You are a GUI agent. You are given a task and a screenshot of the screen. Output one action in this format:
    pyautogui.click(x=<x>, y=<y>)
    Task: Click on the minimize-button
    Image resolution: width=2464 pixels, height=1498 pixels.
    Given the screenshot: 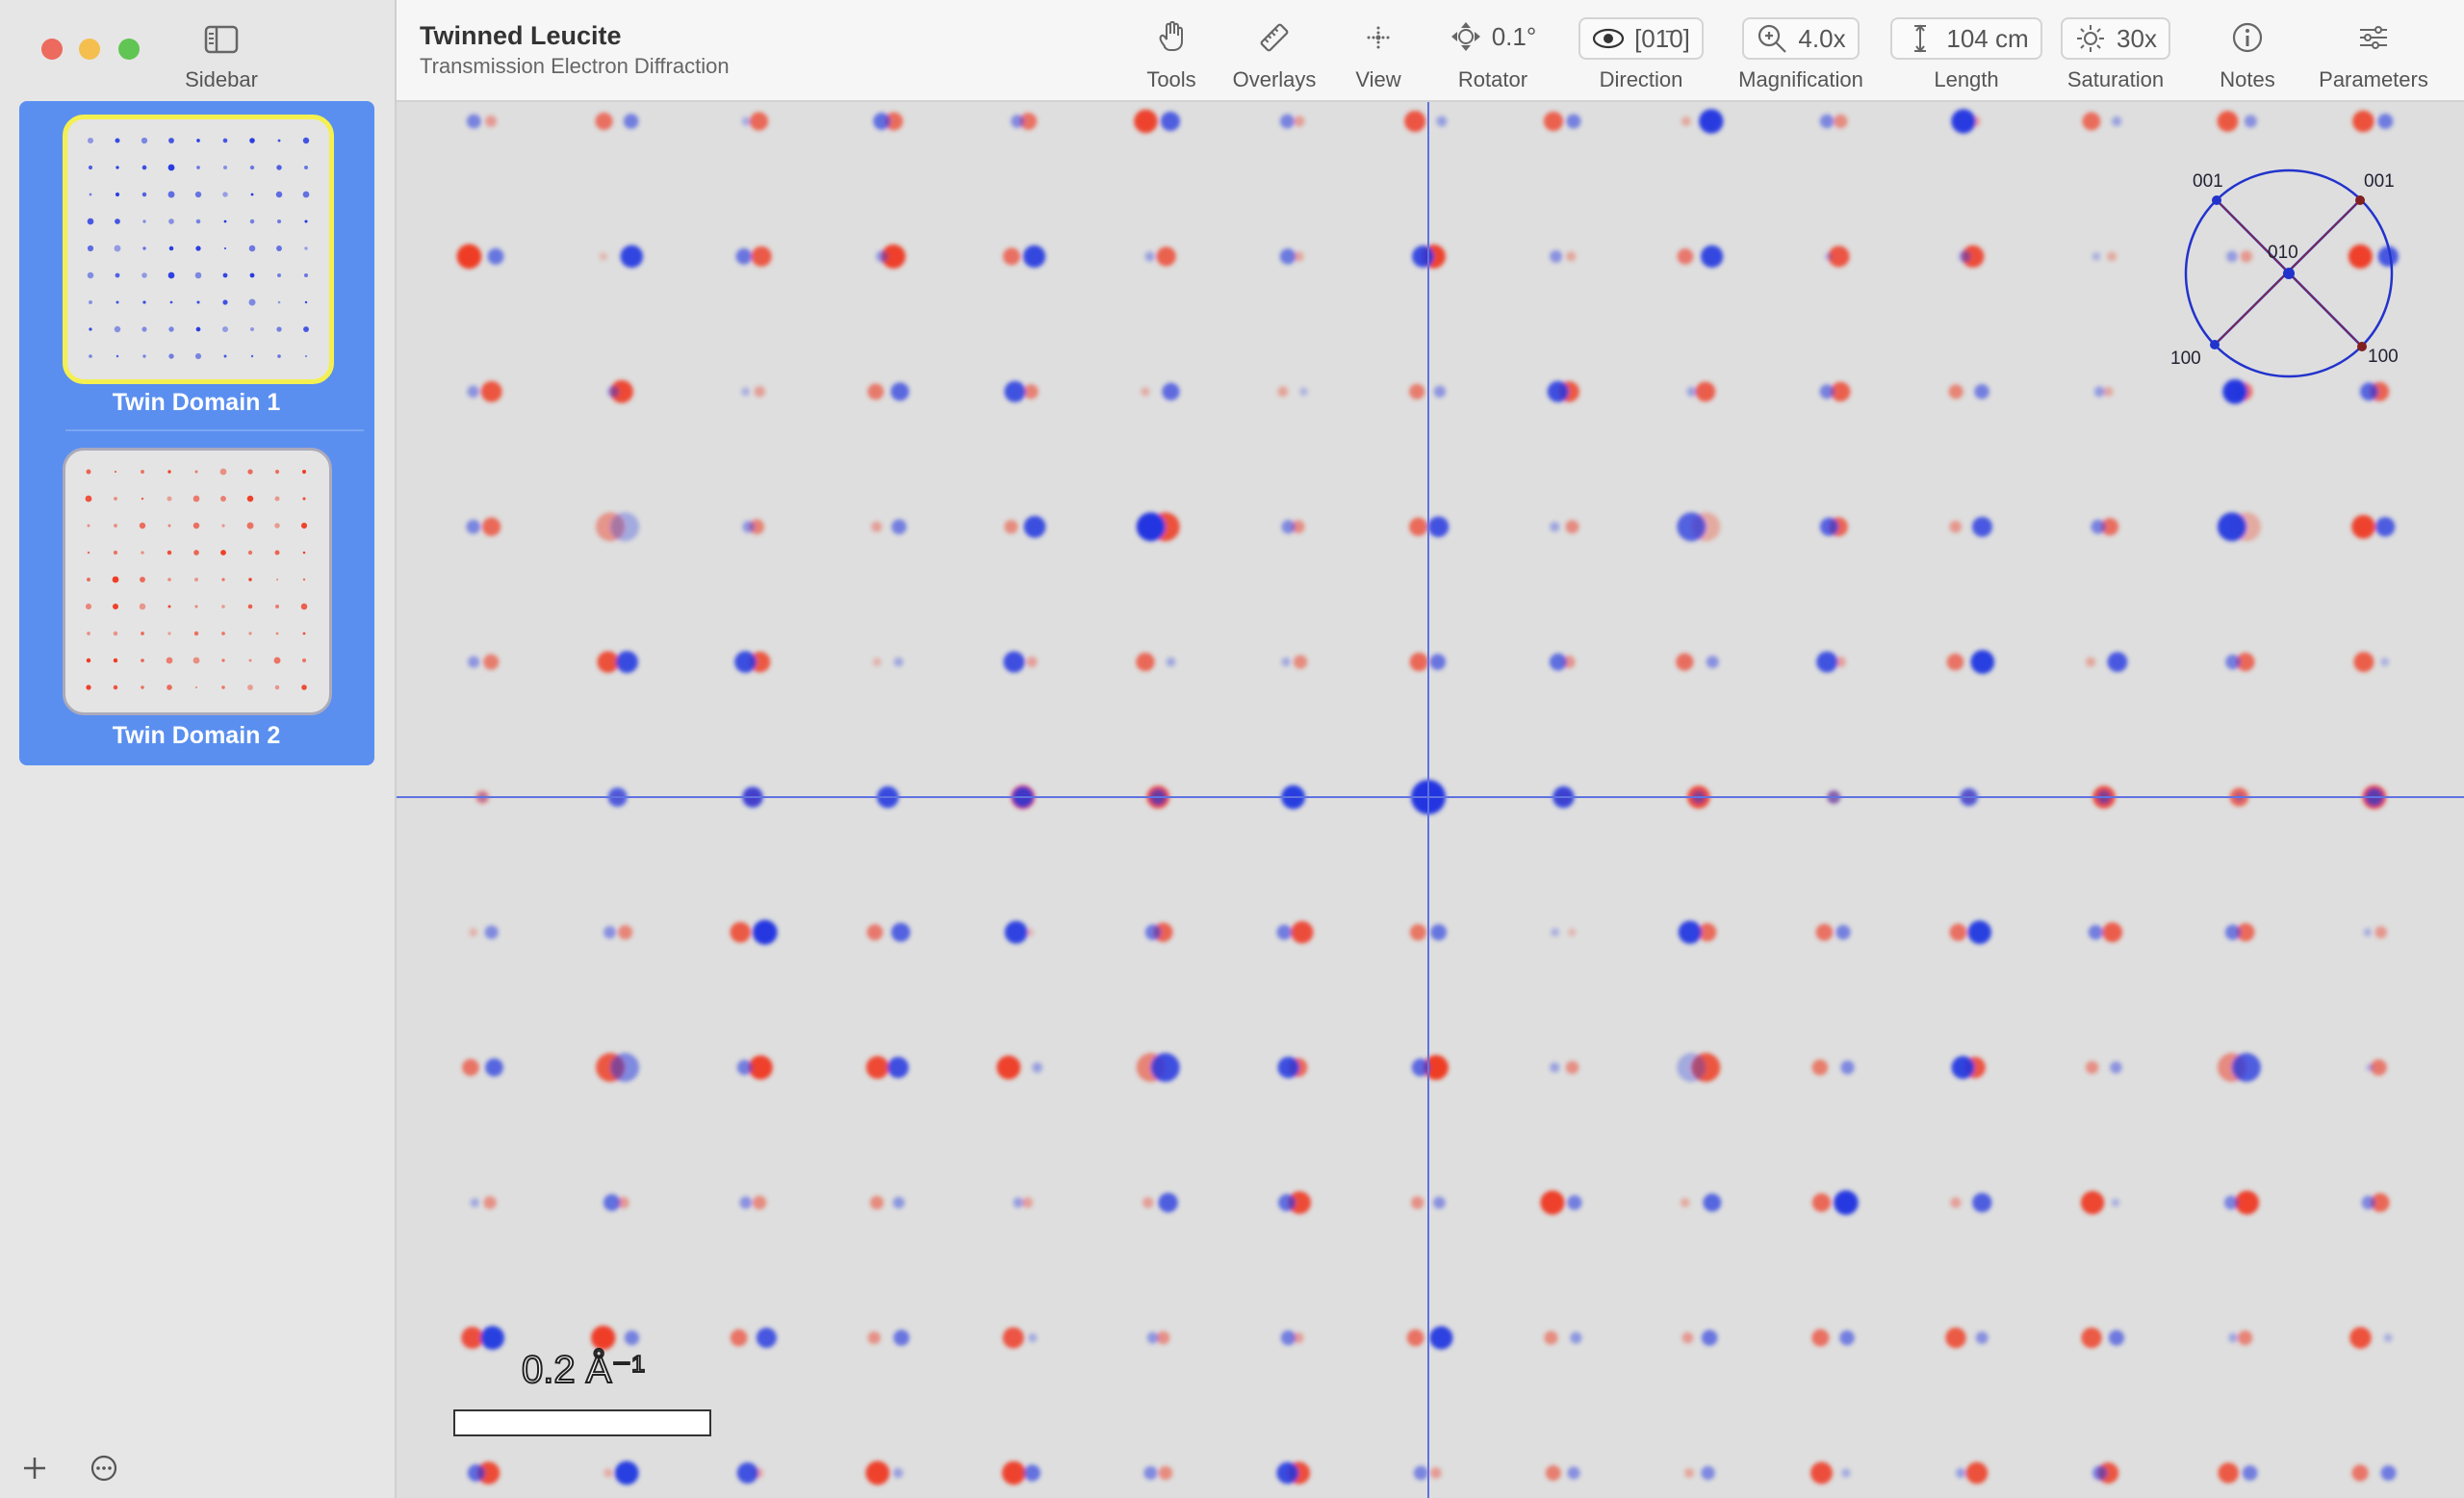 What is the action you would take?
    pyautogui.click(x=89, y=49)
    